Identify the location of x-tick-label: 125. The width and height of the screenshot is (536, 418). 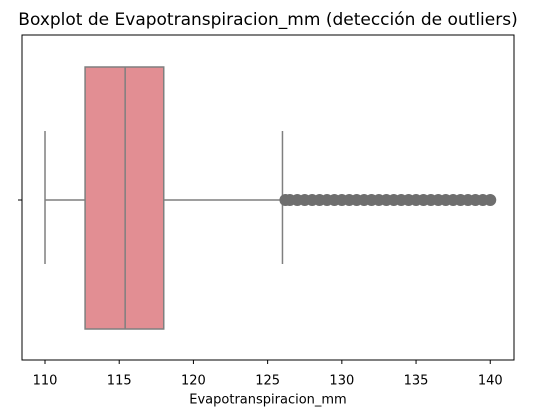
(267, 381).